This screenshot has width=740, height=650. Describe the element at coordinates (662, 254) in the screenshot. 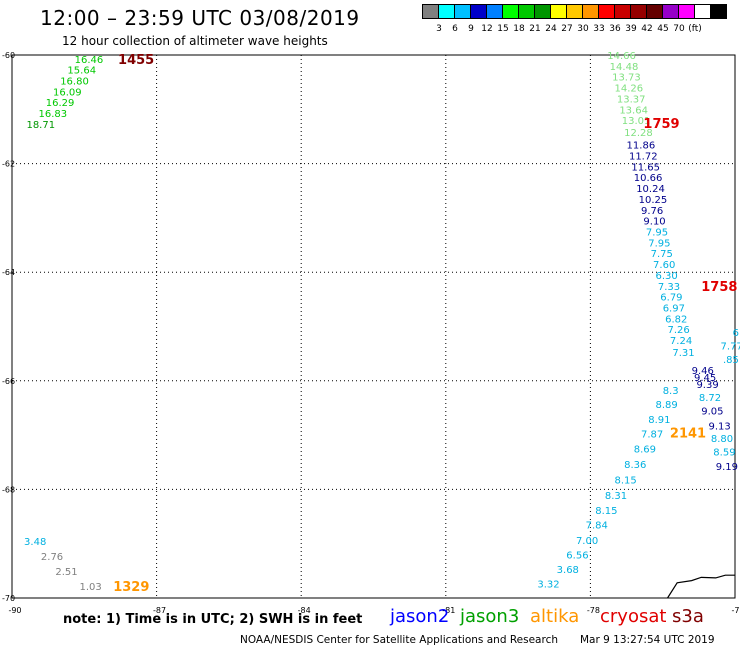

I see `wave-height-label: 7.75` at that location.